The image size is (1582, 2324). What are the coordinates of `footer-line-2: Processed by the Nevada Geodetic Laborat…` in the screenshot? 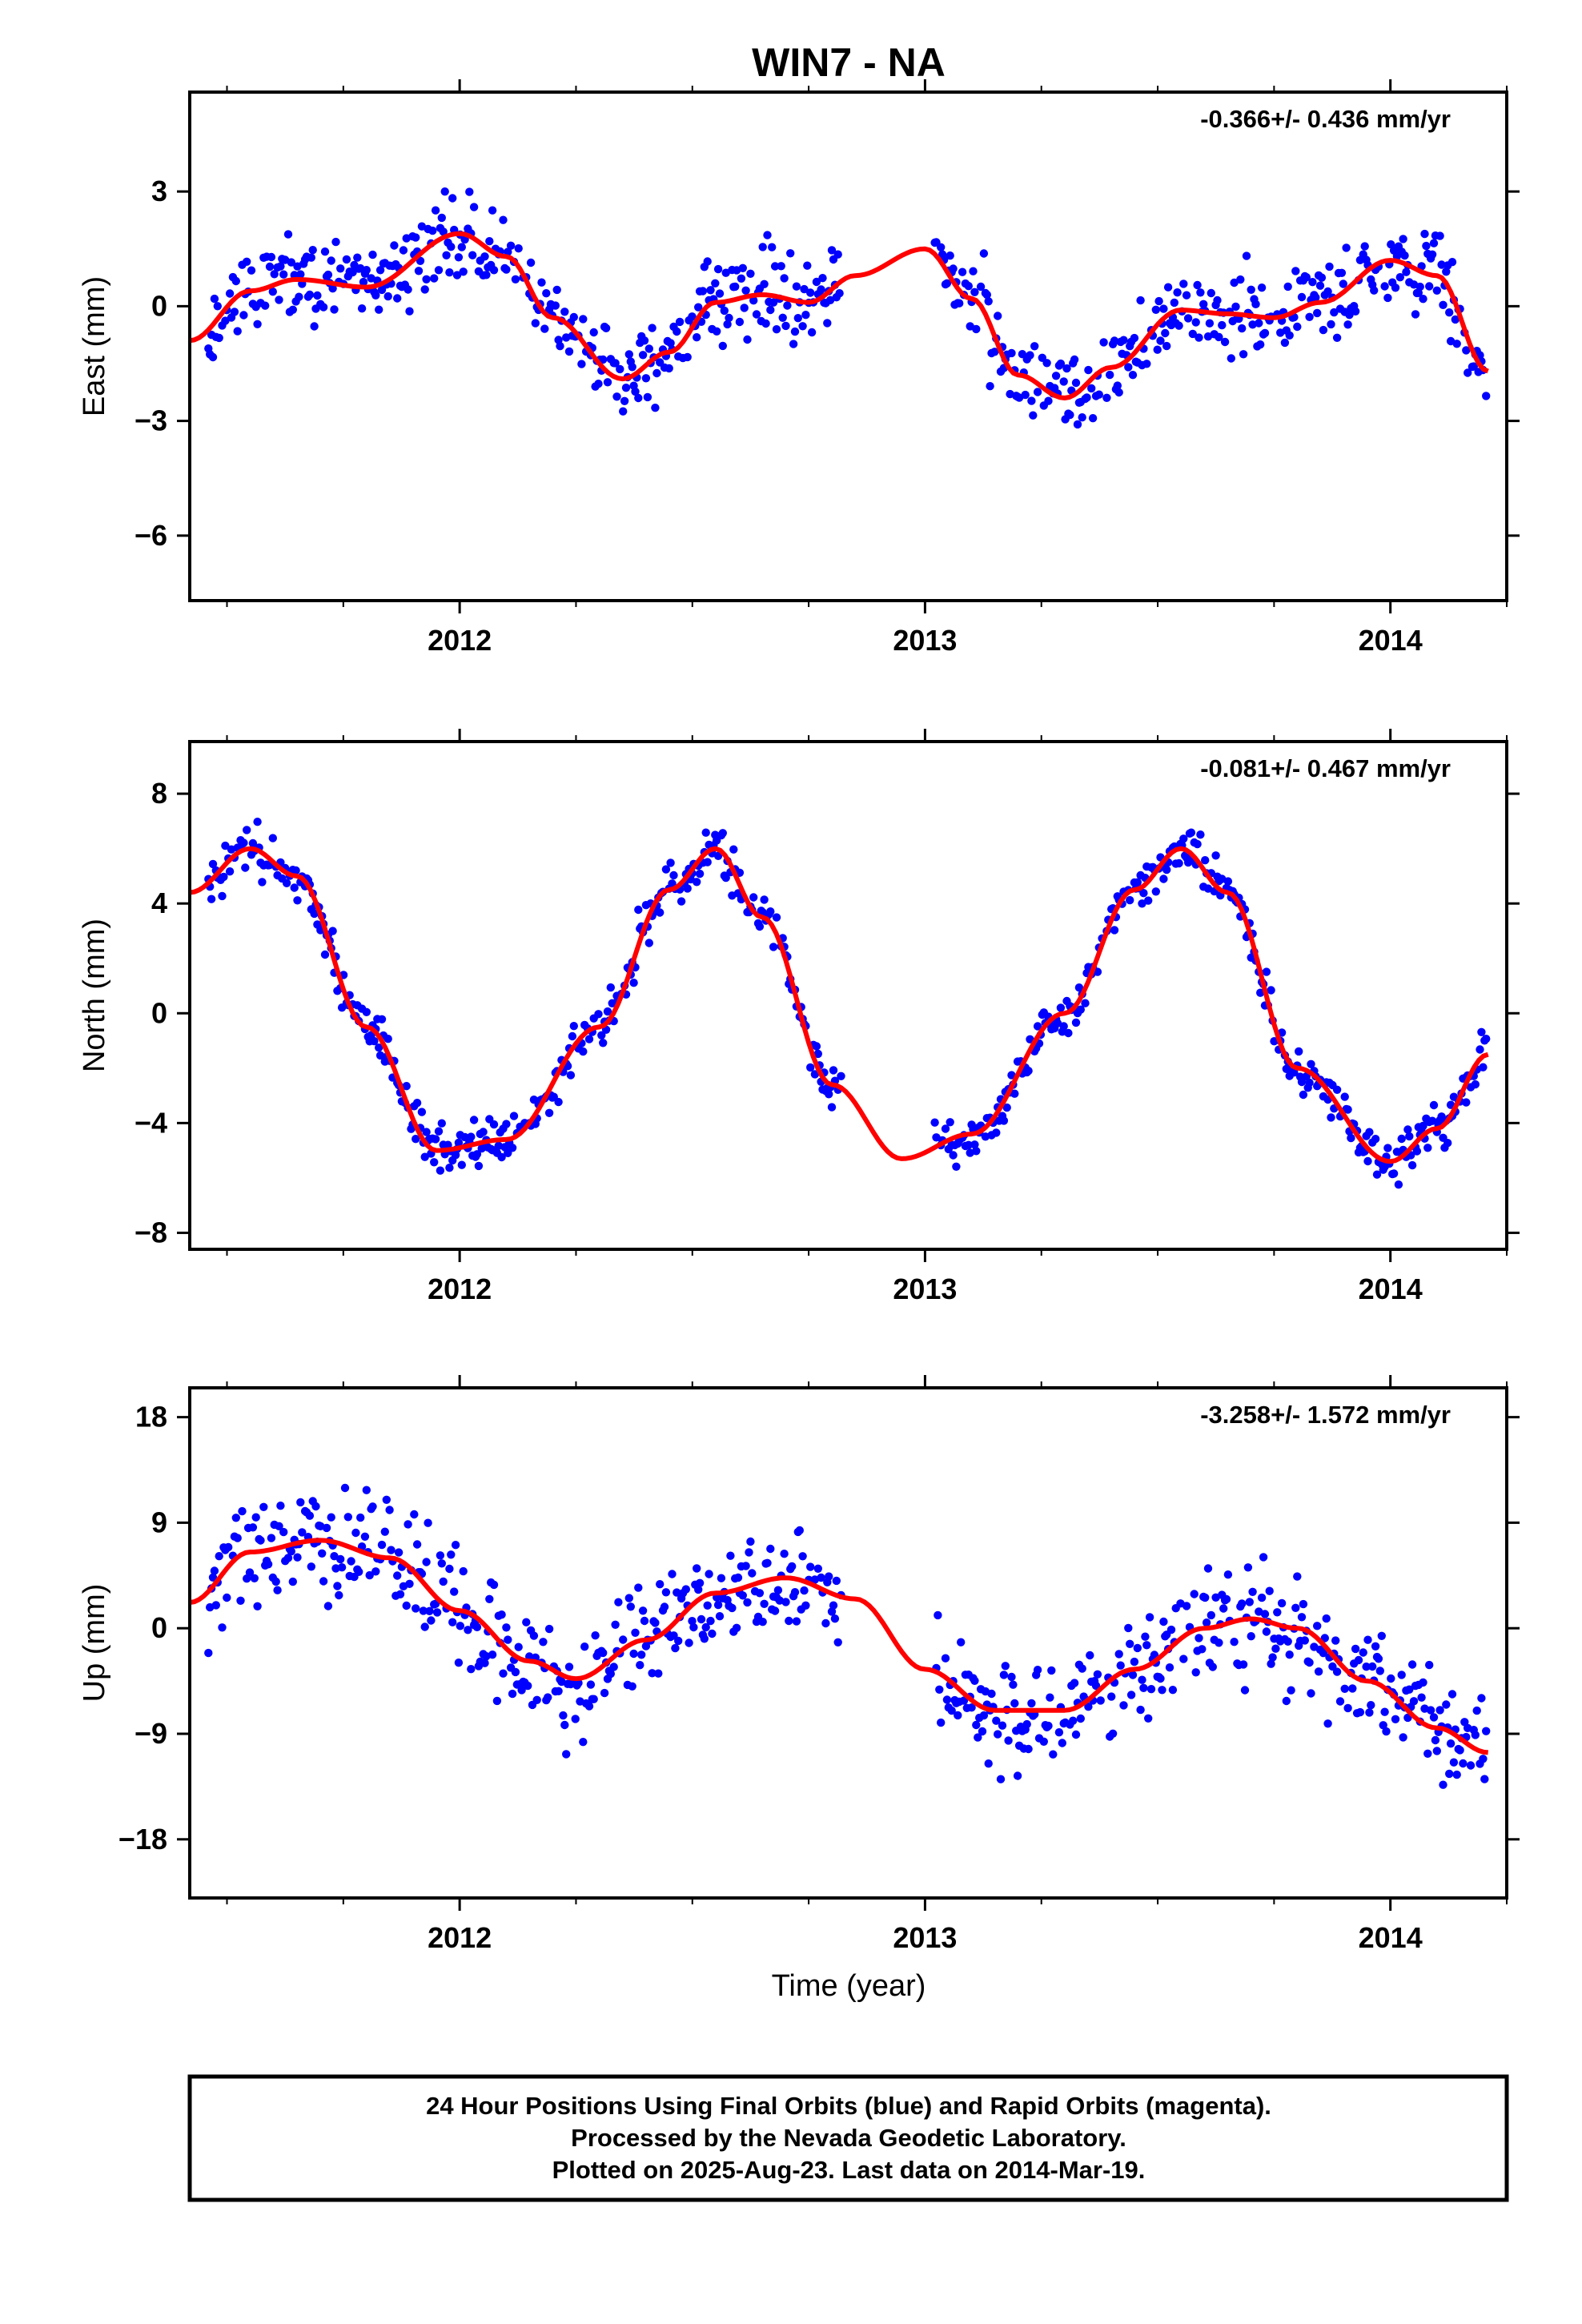 It's located at (848, 2138).